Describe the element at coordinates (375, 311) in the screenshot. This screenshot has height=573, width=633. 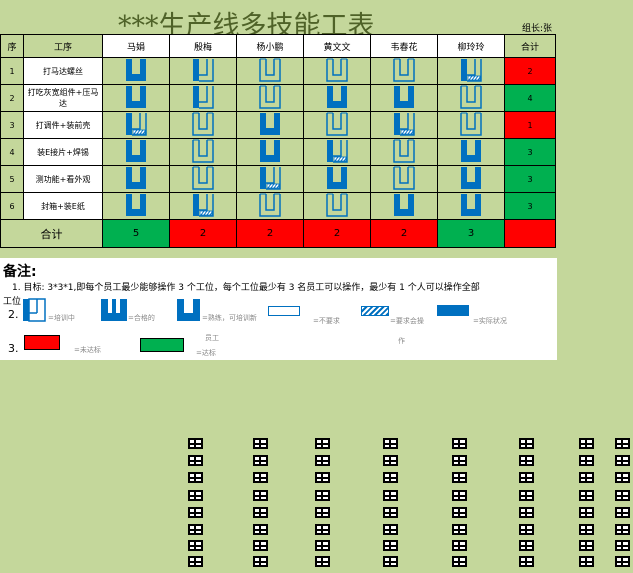
I see `required-icon` at that location.